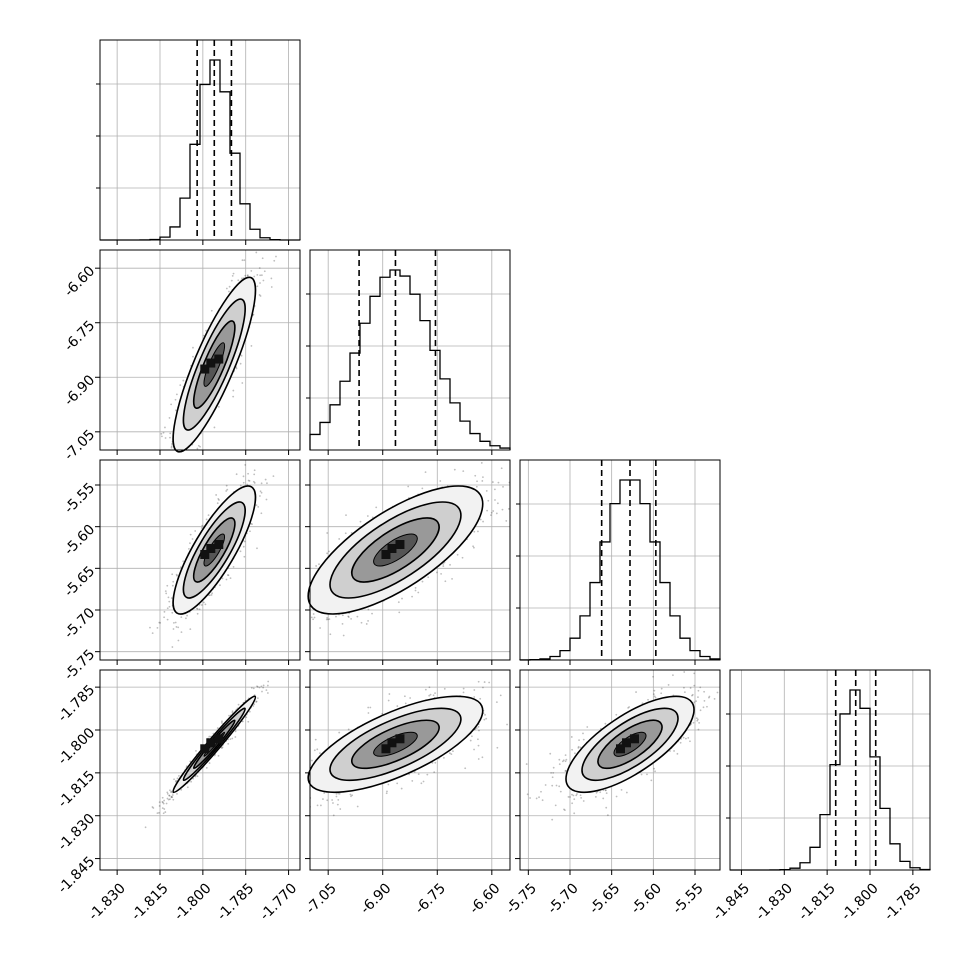  What do you see at coordinates (400, 544) in the screenshot?
I see `density-peak` at bounding box center [400, 544].